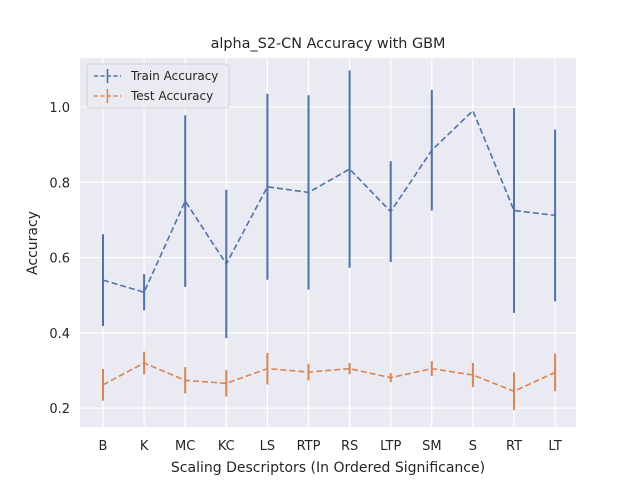 The height and width of the screenshot is (480, 640). I want to click on x-tick-label: K, so click(144, 446).